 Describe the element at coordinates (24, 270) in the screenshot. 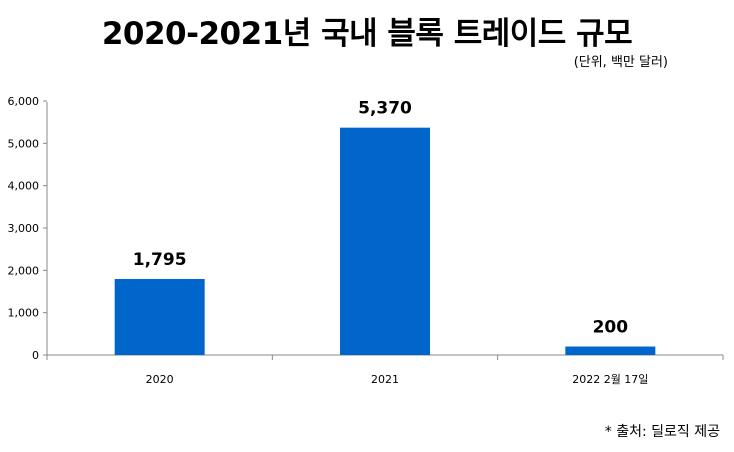

I see `y-tick-label: 2,000` at that location.